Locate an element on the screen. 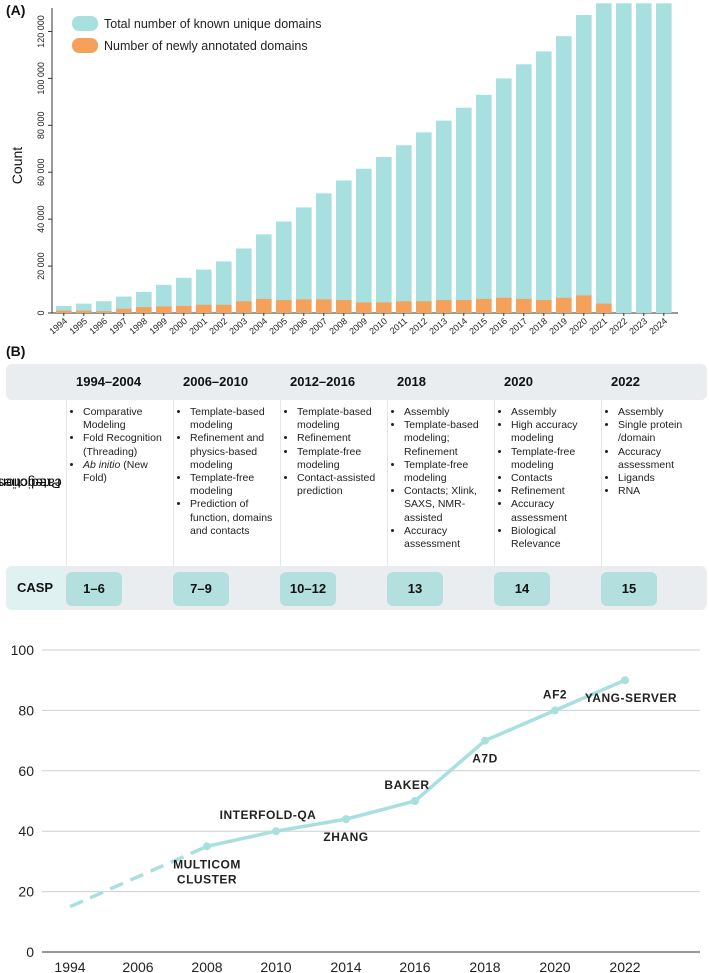  bar-new-1999 is located at coordinates (164, 309).